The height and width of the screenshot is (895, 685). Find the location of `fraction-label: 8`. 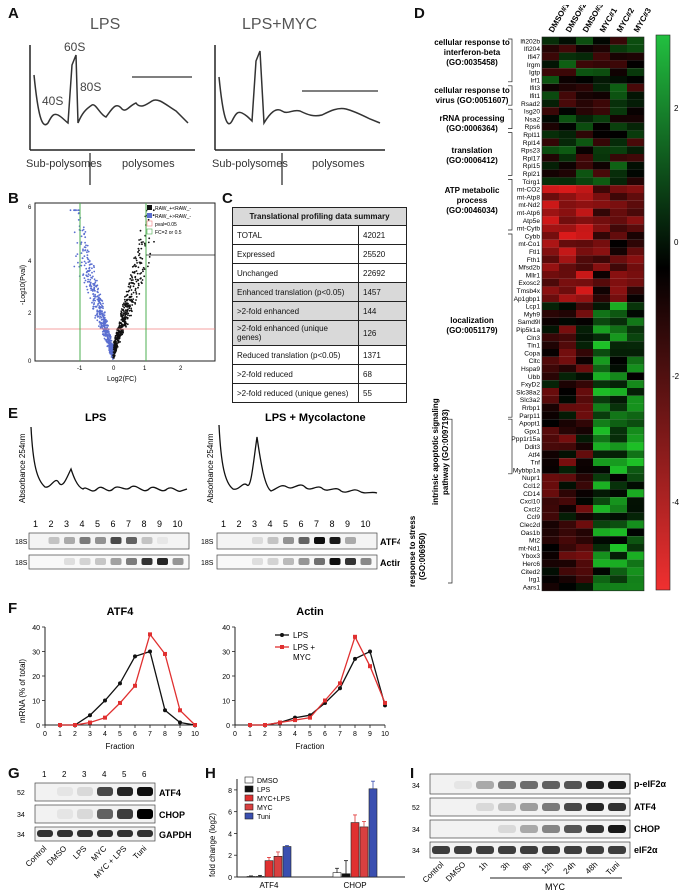

fraction-label: 8 is located at coordinates (332, 524).